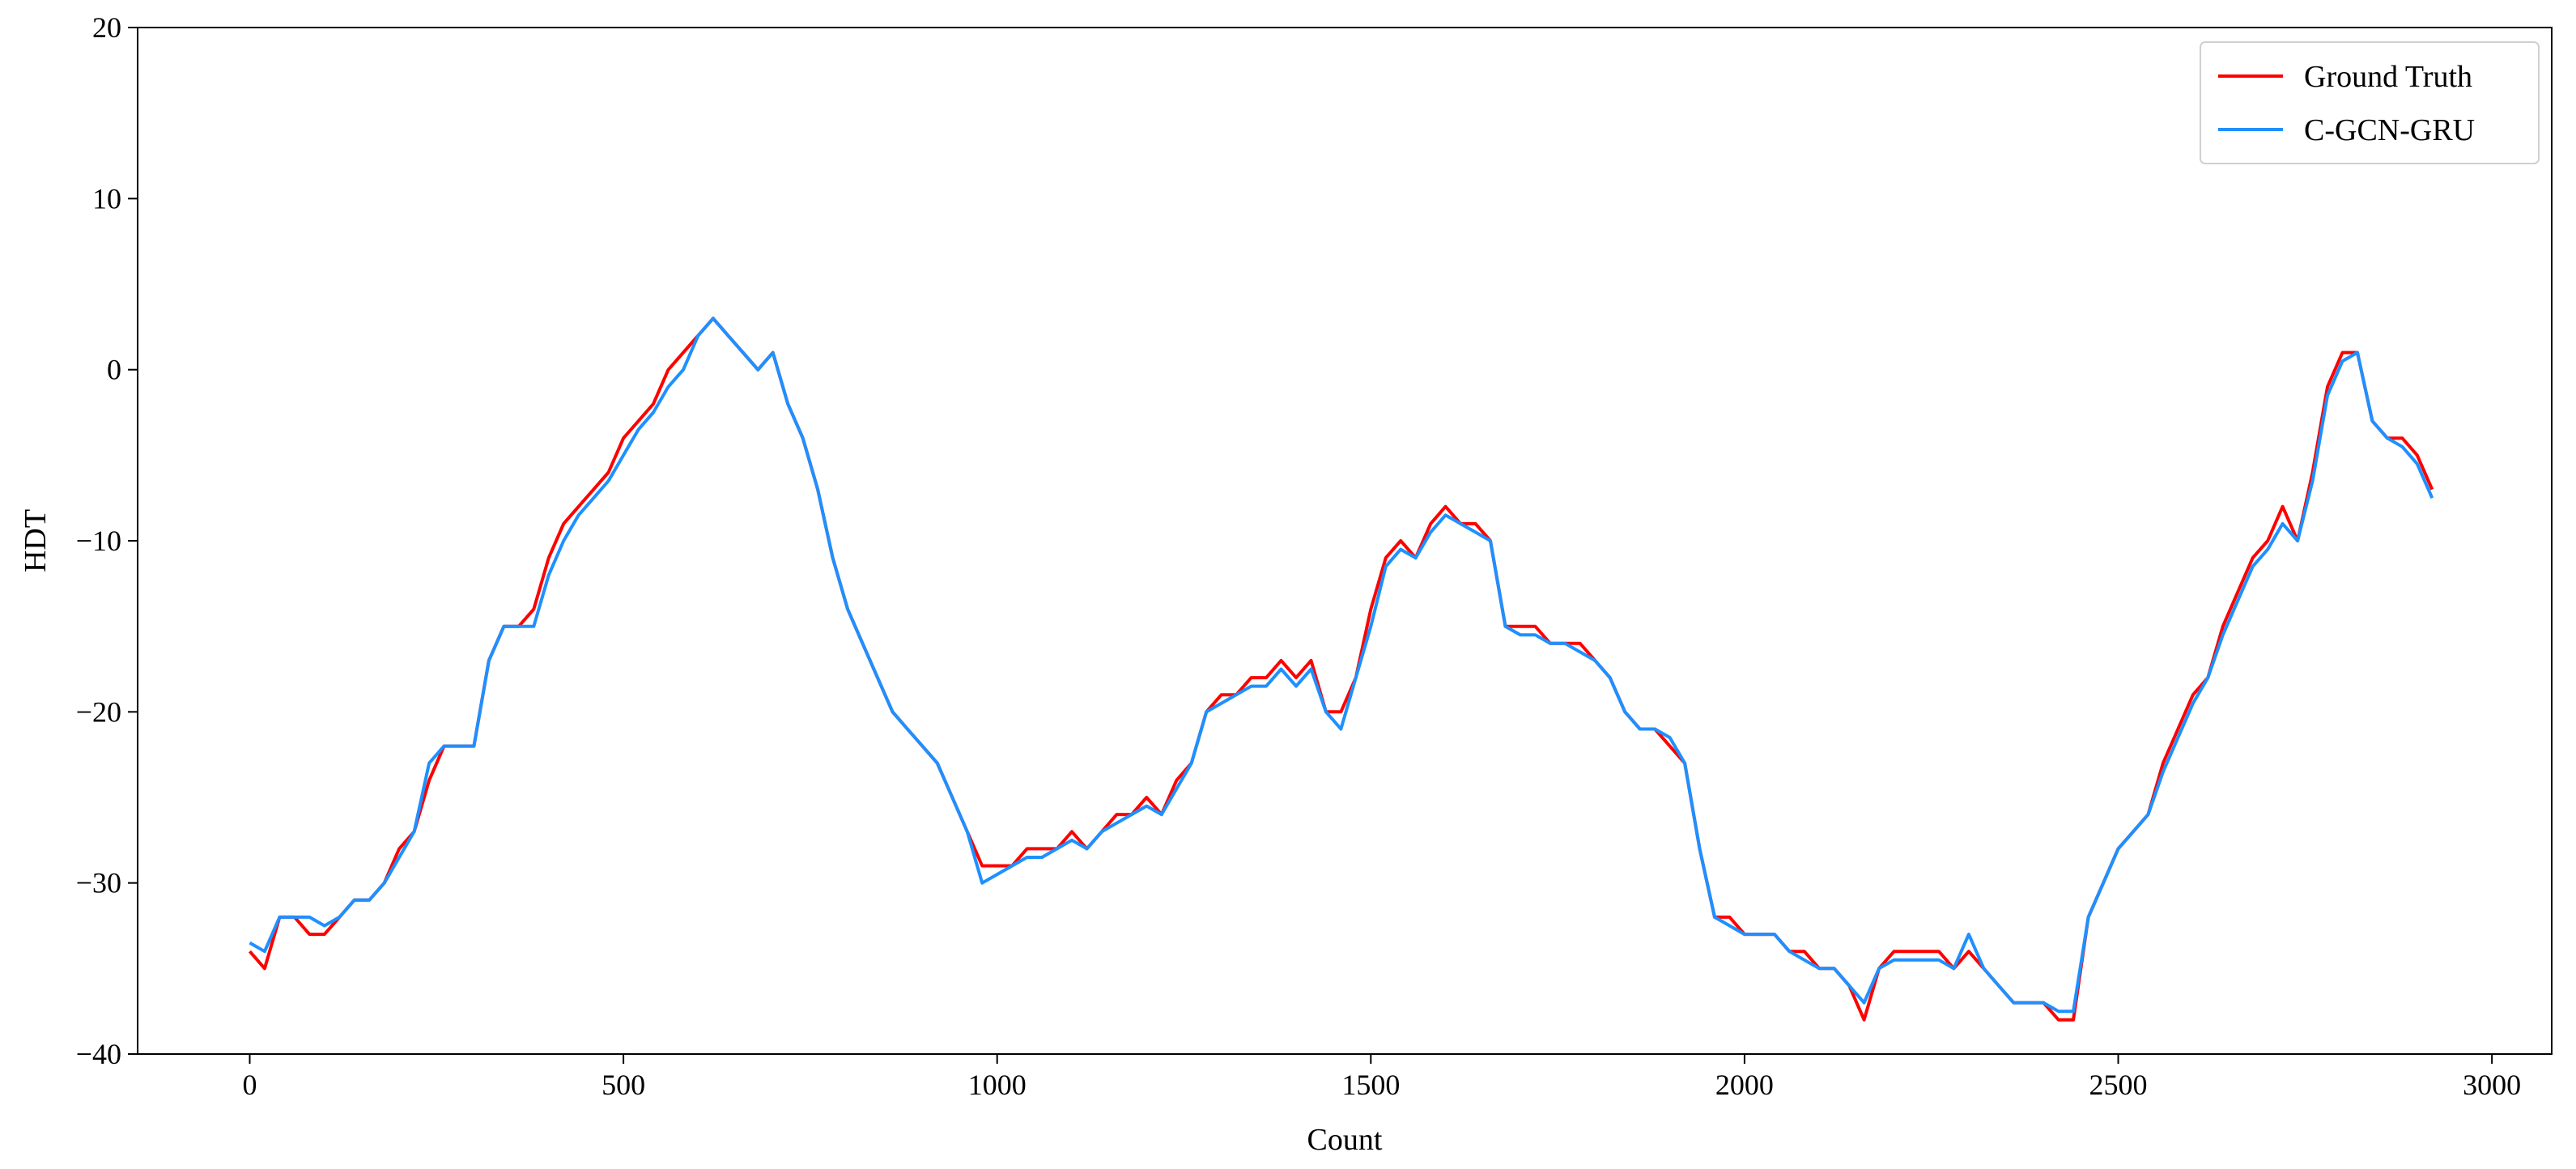 Image resolution: width=2576 pixels, height=1169 pixels. I want to click on x-tick-label: 500, so click(623, 1085).